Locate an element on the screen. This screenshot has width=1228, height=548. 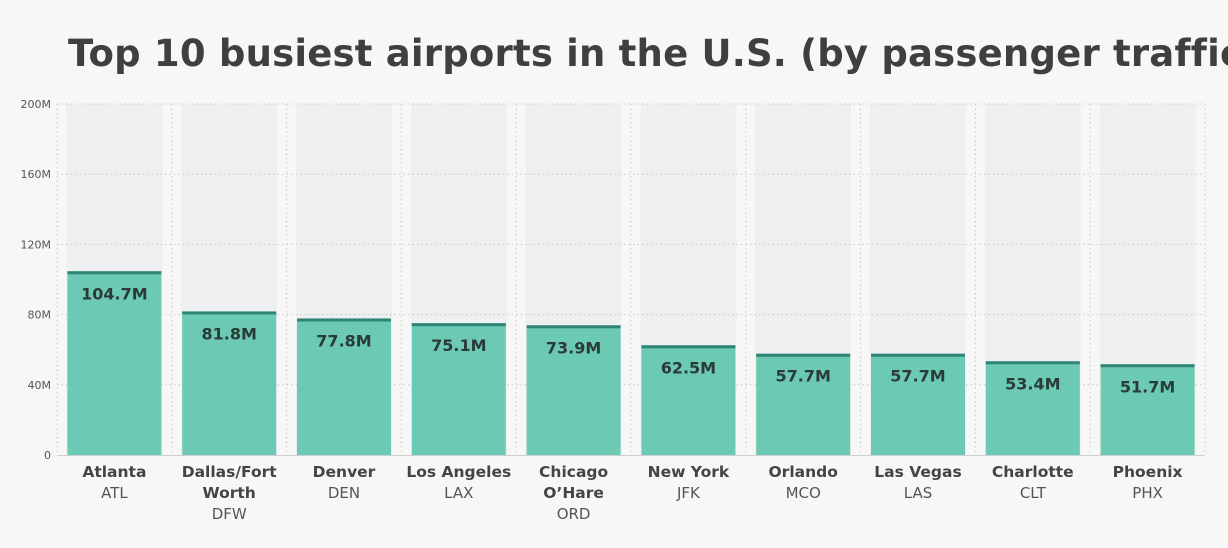
y-tick-label: 80M is located at coordinates (40, 315).